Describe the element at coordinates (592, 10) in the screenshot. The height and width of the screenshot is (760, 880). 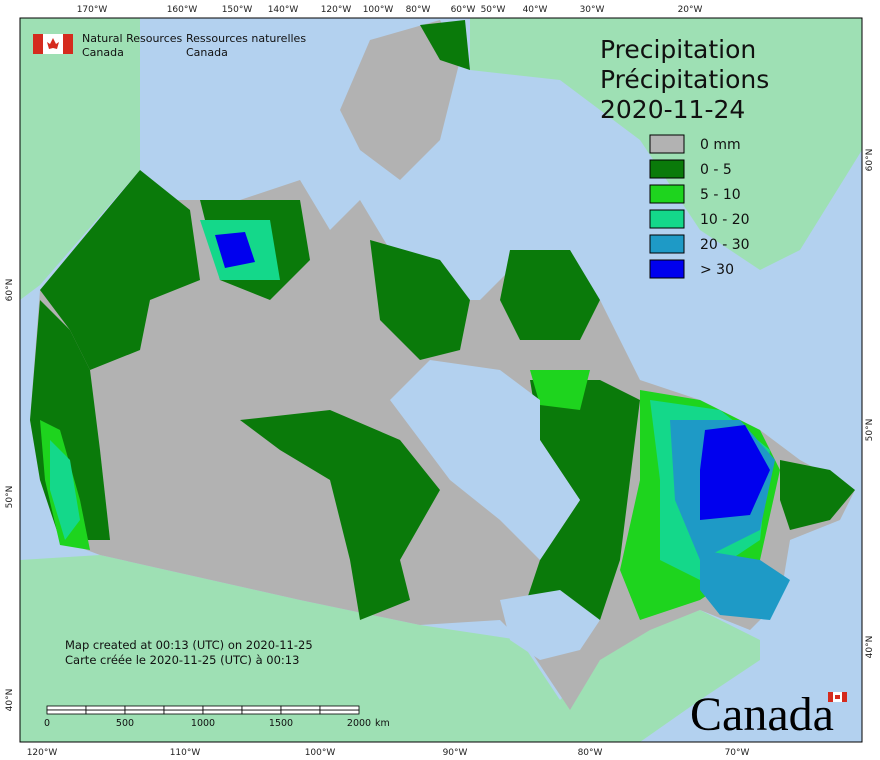
I see `longitude-label: 30°W` at that location.